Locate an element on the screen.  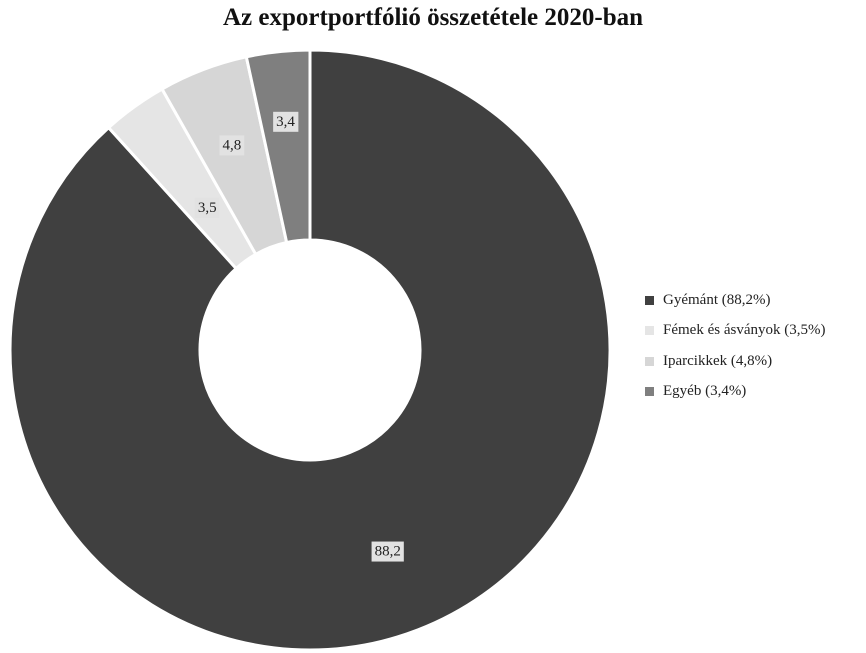
legend-item-egyeb: Egyéb (3,4%) is located at coordinates (735, 392).